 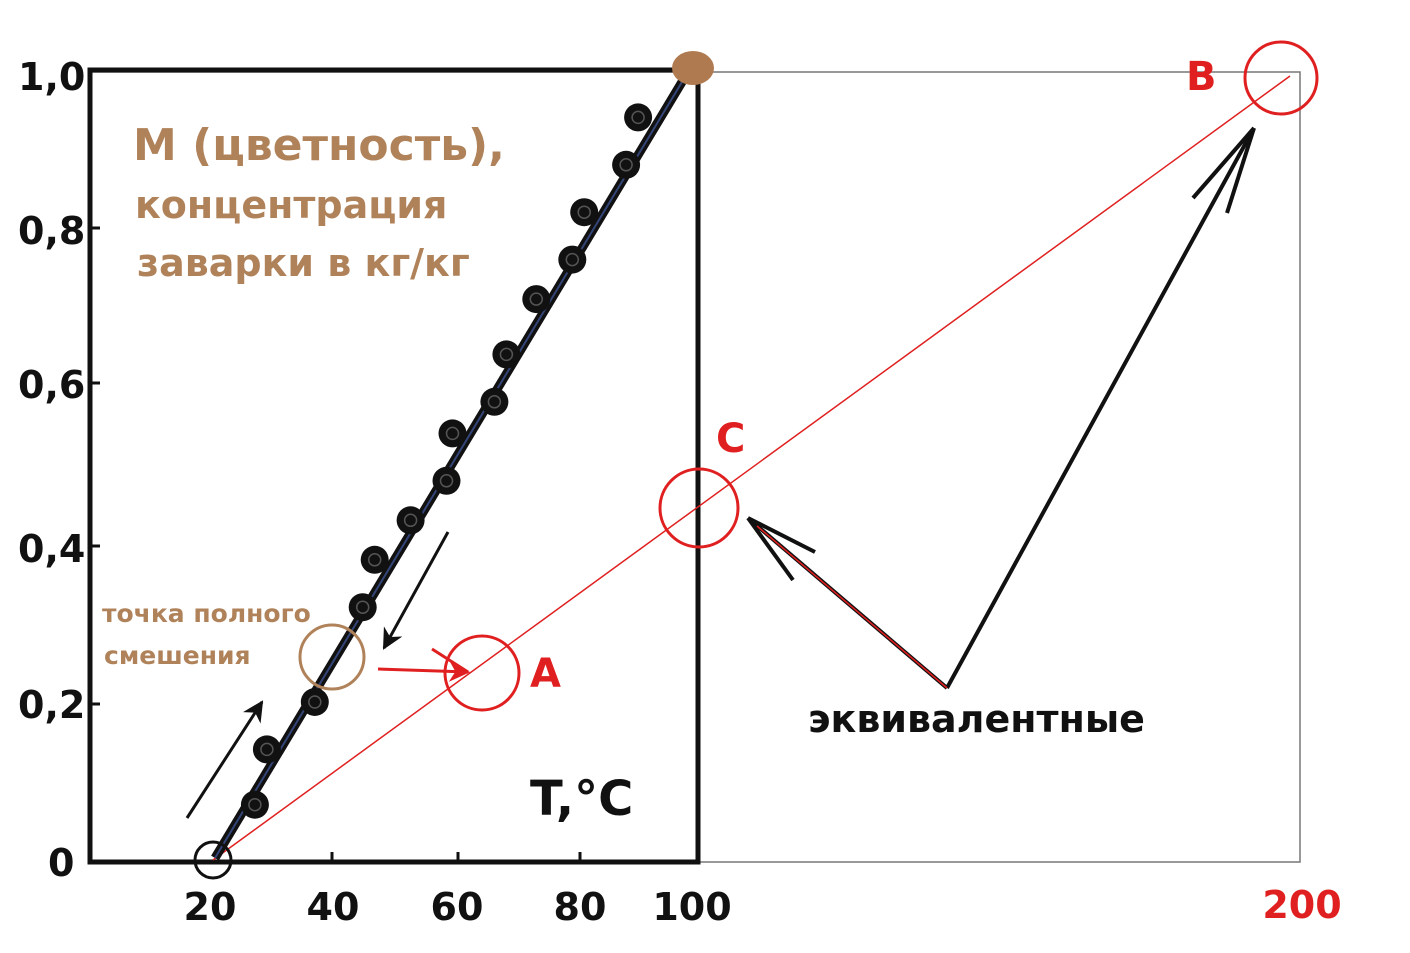 What do you see at coordinates (51, 77) in the screenshot?
I see `y-tick-label: 1,0` at bounding box center [51, 77].